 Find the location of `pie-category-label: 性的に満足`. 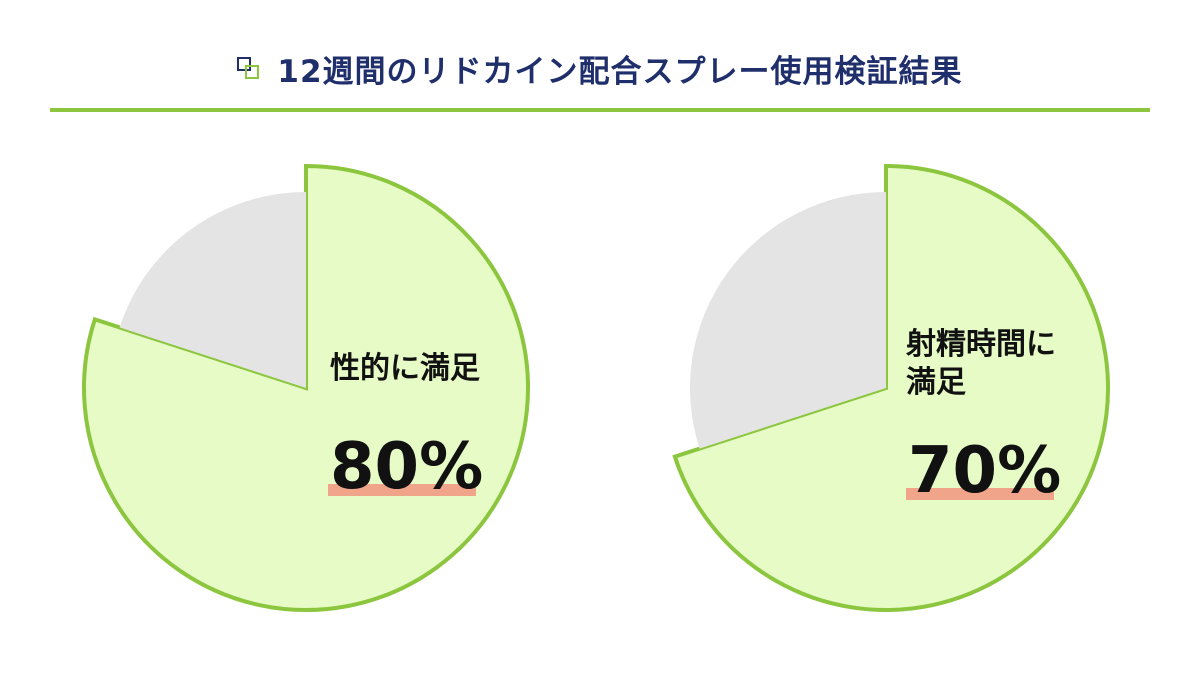

pie-category-label: 性的に満足 is located at coordinates (405, 368).